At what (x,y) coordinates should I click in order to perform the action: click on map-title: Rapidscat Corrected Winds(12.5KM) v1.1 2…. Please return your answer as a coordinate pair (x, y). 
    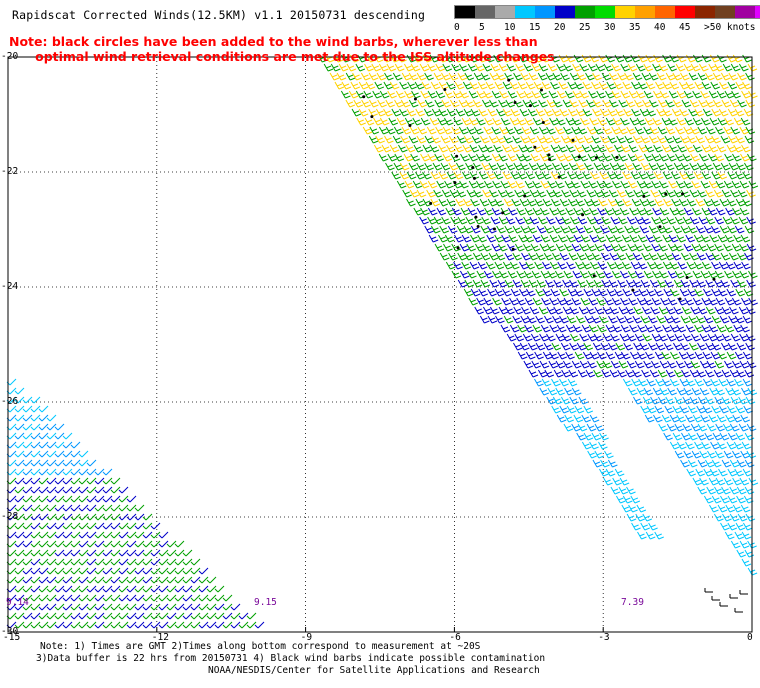
    Looking at the image, I should click on (219, 15).